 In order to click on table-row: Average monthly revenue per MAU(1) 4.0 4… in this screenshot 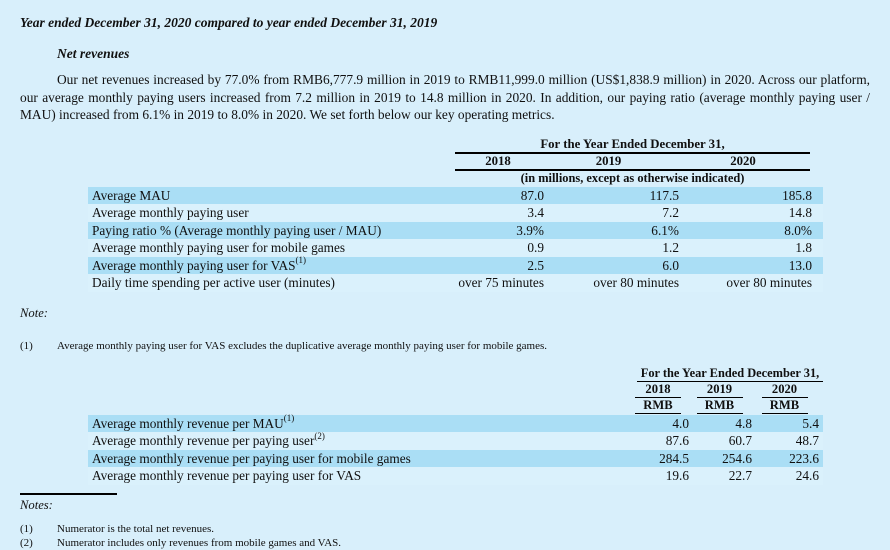, I will do `click(455, 423)`.